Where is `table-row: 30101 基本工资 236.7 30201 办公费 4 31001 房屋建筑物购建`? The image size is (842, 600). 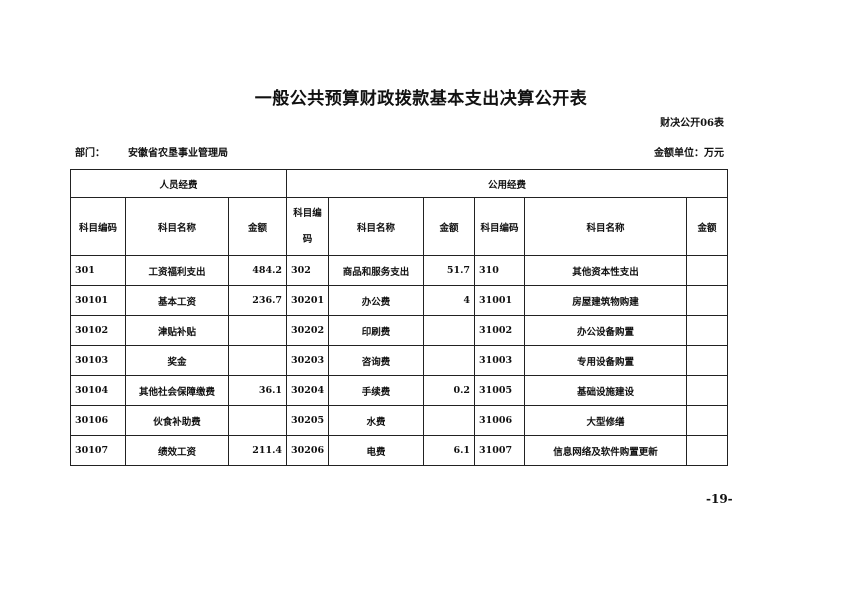
table-row: 30101 基本工资 236.7 30201 办公费 4 31001 房屋建筑物购建 is located at coordinates (399, 300).